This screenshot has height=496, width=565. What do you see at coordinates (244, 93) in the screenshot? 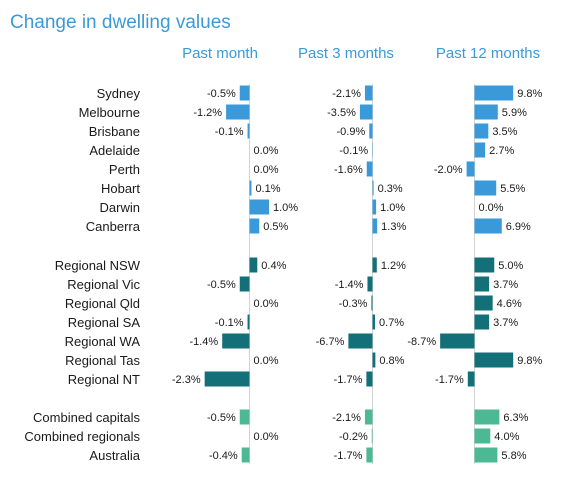
I see `bar-month-sydney` at bounding box center [244, 93].